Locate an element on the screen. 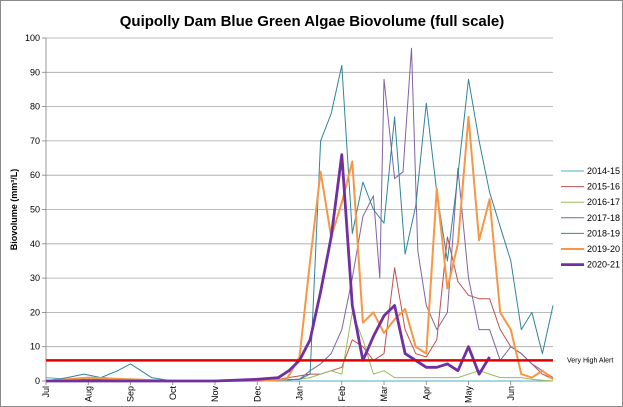 Image resolution: width=623 pixels, height=407 pixels. legend-label: 2016-17 is located at coordinates (603, 202).